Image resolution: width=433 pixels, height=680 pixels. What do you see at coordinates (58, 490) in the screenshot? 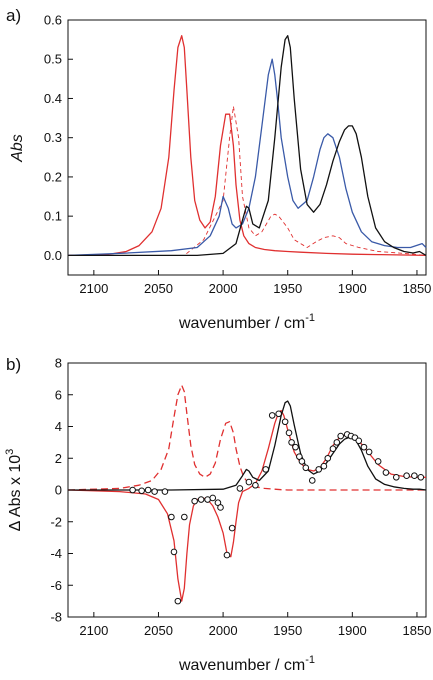
I see `panel-b-y-tick-label: 0` at bounding box center [58, 490].